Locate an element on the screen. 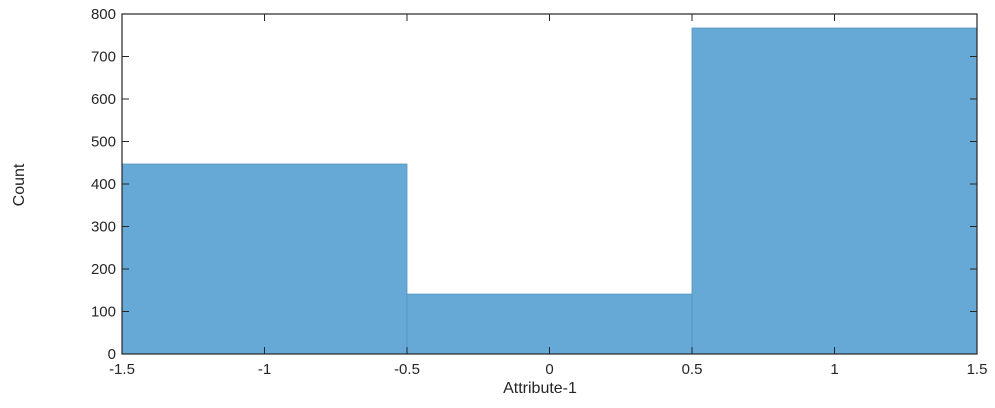 Image resolution: width=995 pixels, height=408 pixels. y-tick-label: 300 is located at coordinates (103, 227).